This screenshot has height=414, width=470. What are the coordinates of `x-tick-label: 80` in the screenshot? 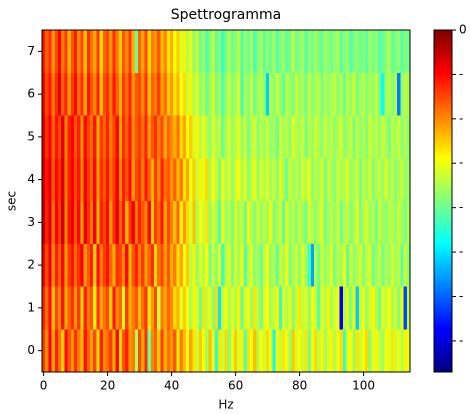 It's located at (299, 386).